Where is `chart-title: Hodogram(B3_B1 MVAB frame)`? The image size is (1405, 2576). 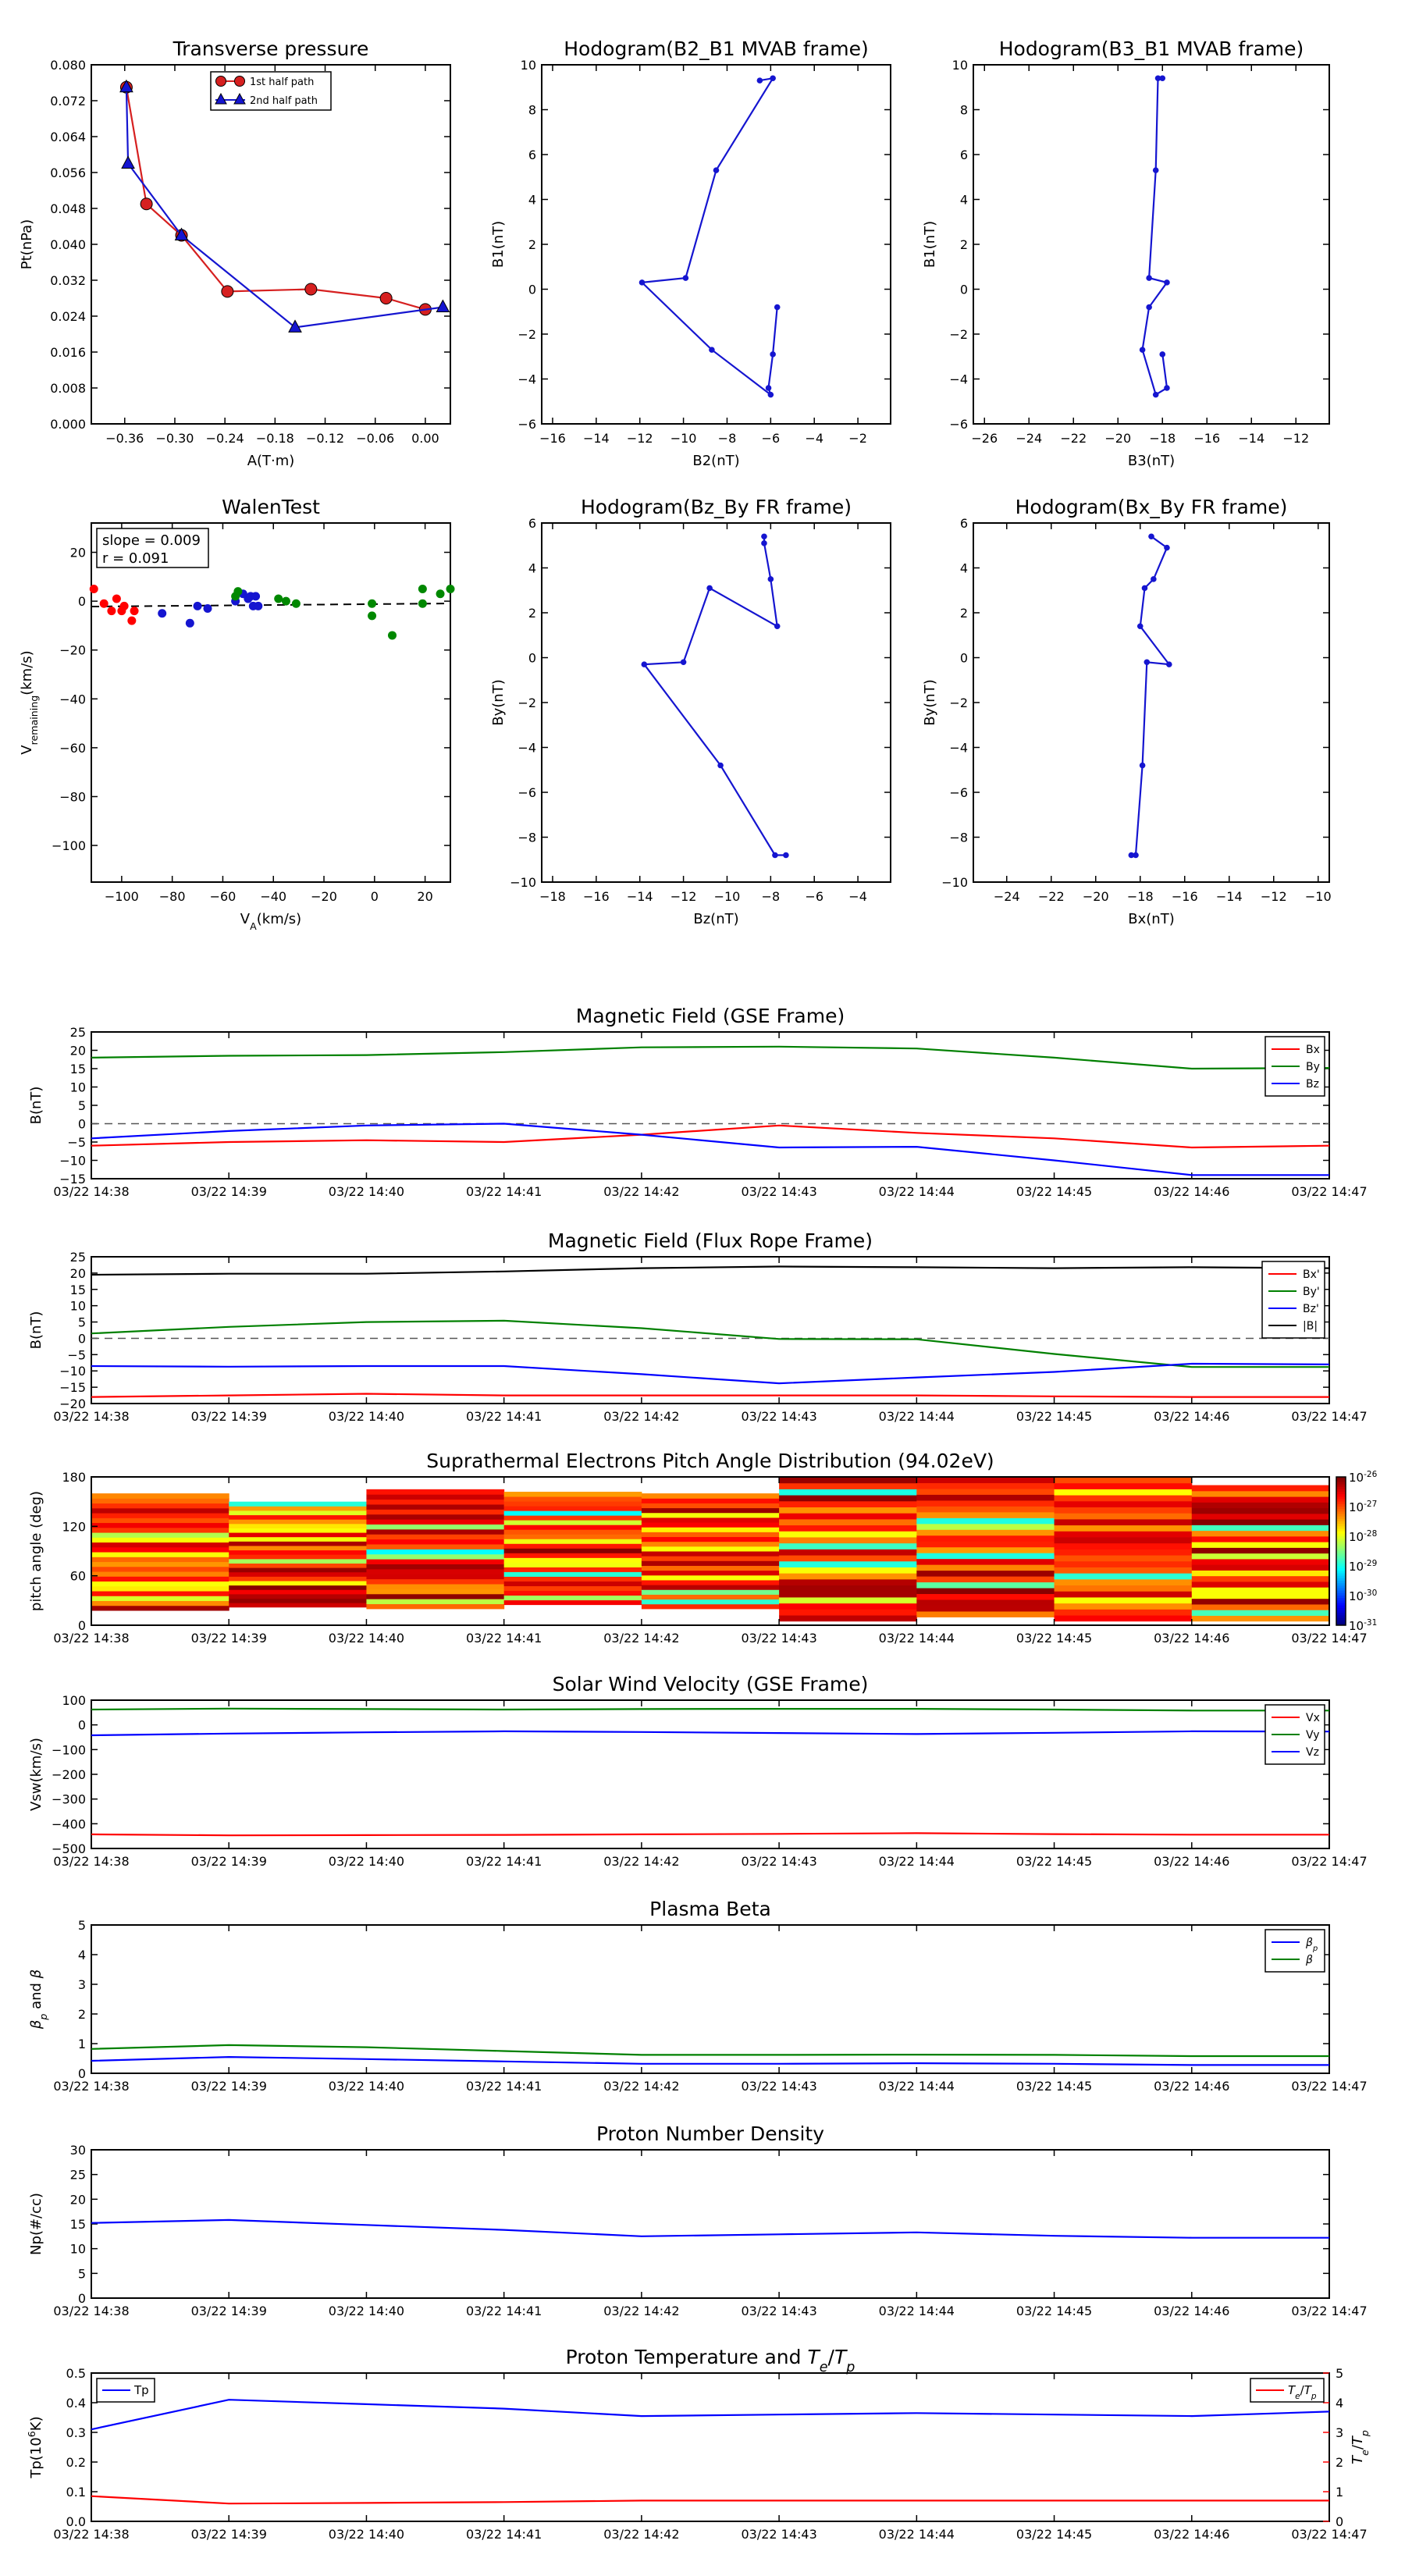 chart-title: Hodogram(B3_B1 MVAB frame) is located at coordinates (1151, 48).